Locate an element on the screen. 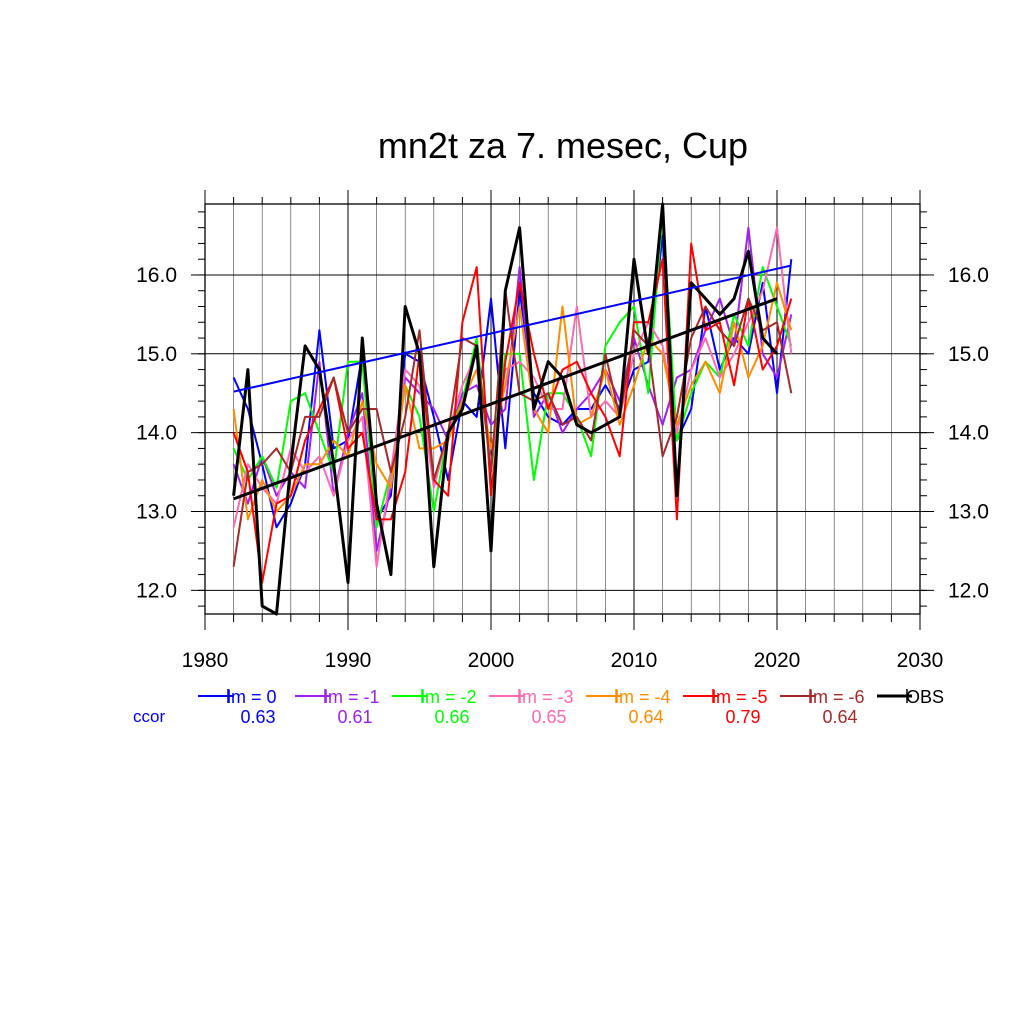 The width and height of the screenshot is (1024, 1024). x-tick-label: 2010 is located at coordinates (634, 660).